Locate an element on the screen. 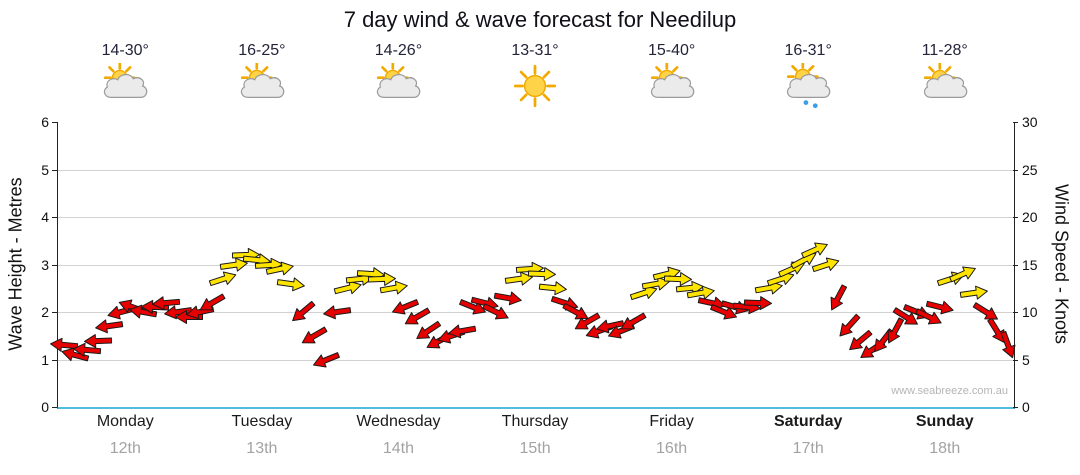 The height and width of the screenshot is (475, 1080). date-label-thursday: 15th is located at coordinates (535, 448).